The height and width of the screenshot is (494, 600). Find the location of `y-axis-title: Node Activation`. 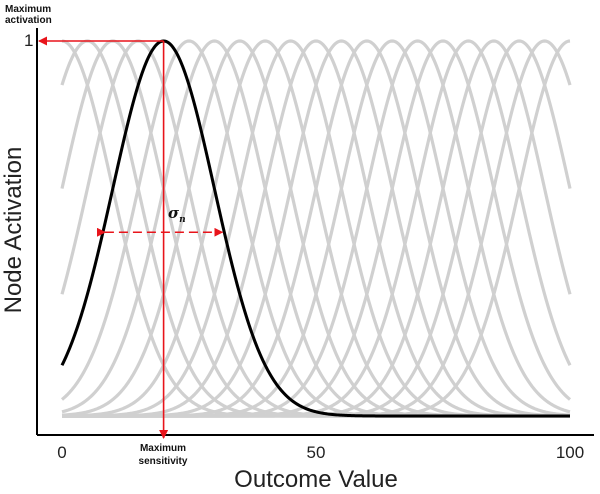

y-axis-title: Node Activation is located at coordinates (13, 230).